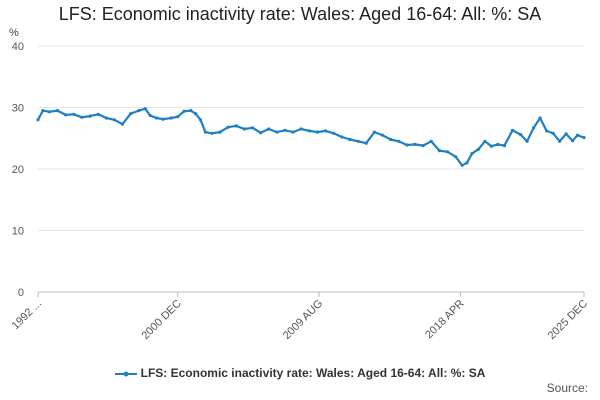 The height and width of the screenshot is (400, 600). What do you see at coordinates (567, 388) in the screenshot?
I see `source-label: Source:` at bounding box center [567, 388].